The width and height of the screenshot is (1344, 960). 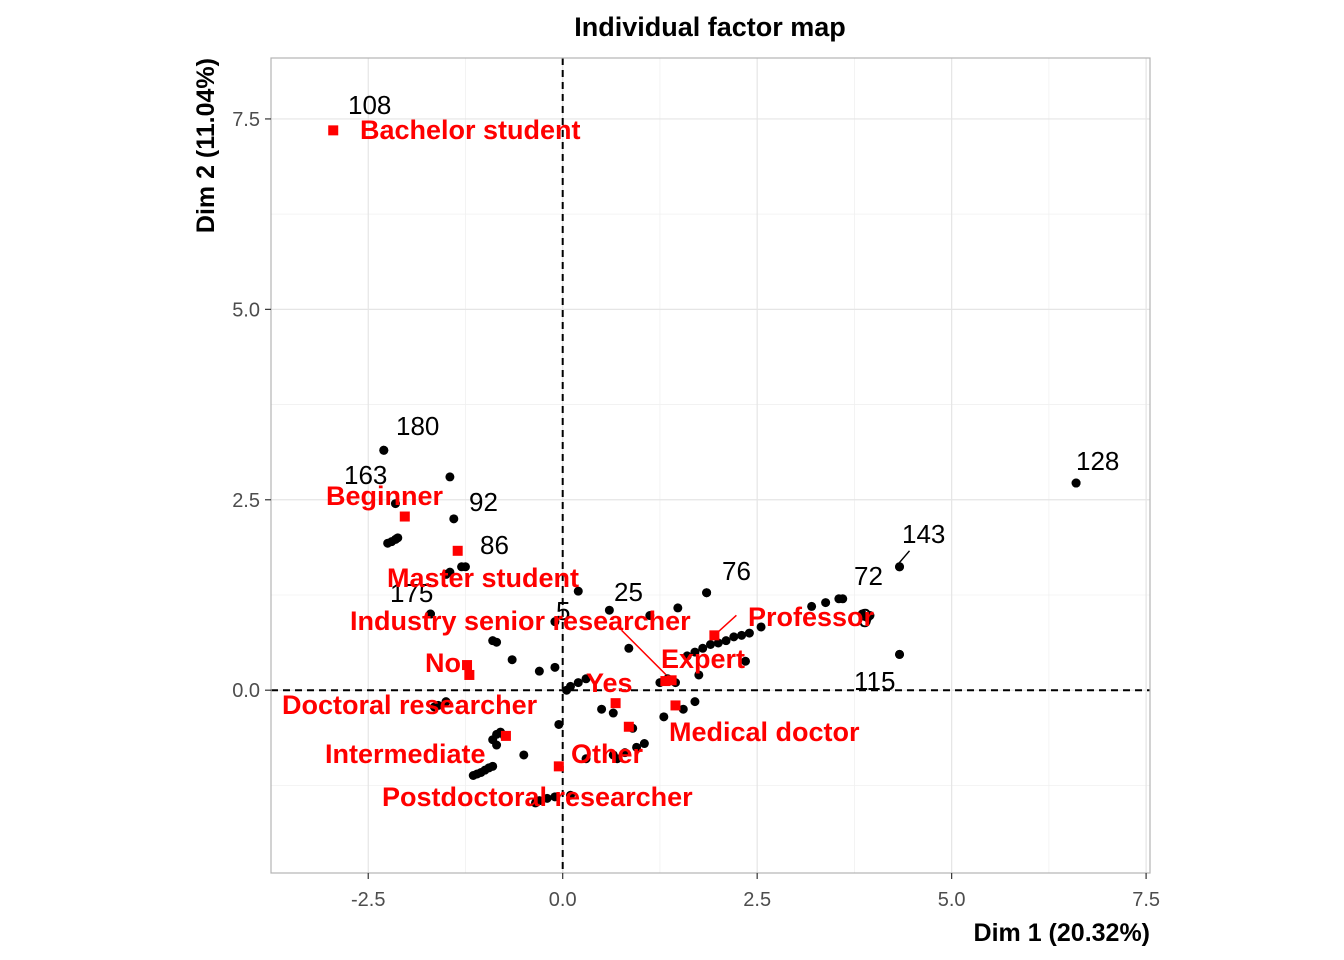 I want to click on y-tick-label: 0.0, so click(x=246, y=691).